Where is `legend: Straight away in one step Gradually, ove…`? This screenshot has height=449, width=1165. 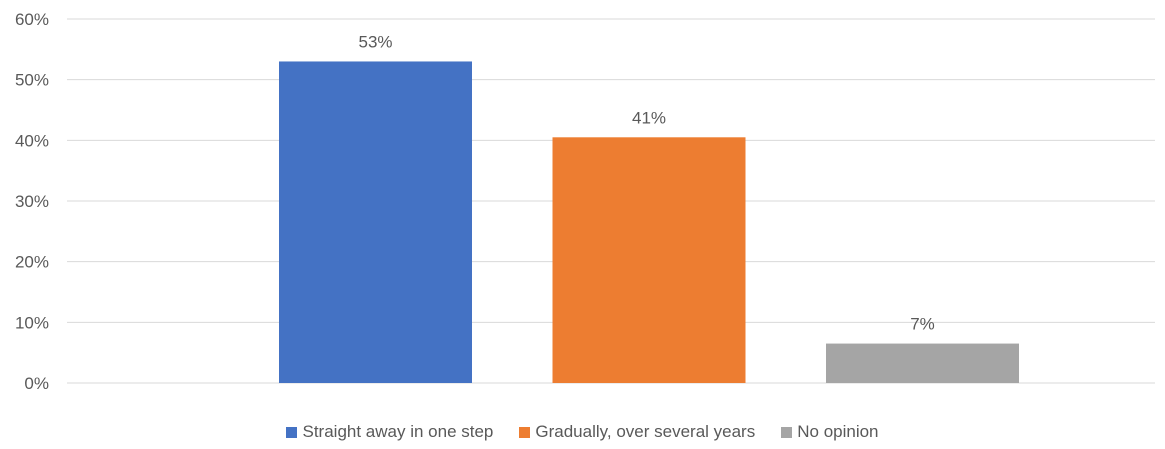 legend: Straight away in one step Gradually, ove… is located at coordinates (582, 432).